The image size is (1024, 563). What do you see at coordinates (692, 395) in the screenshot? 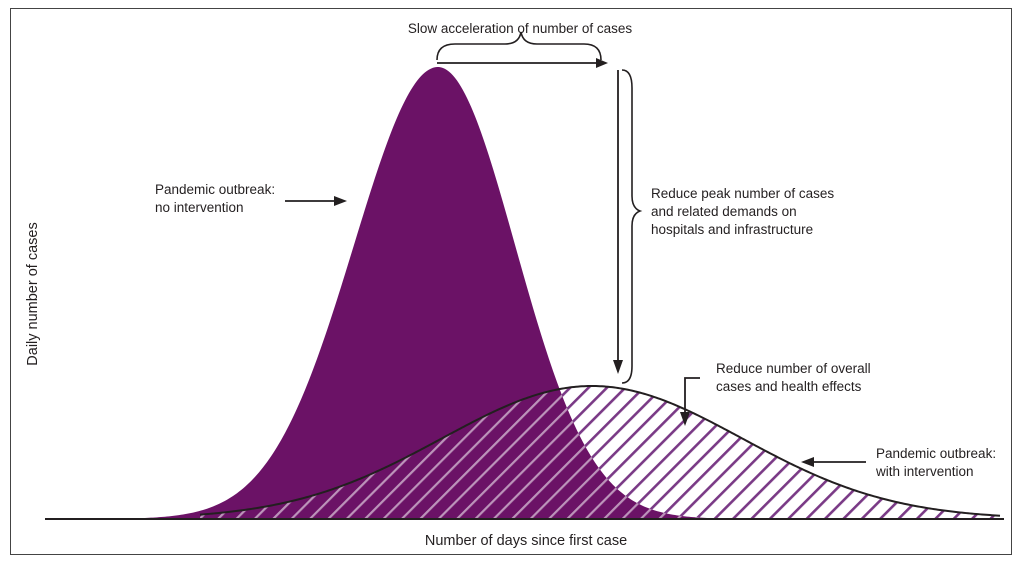
I see `reduce-overall-pointer` at bounding box center [692, 395].